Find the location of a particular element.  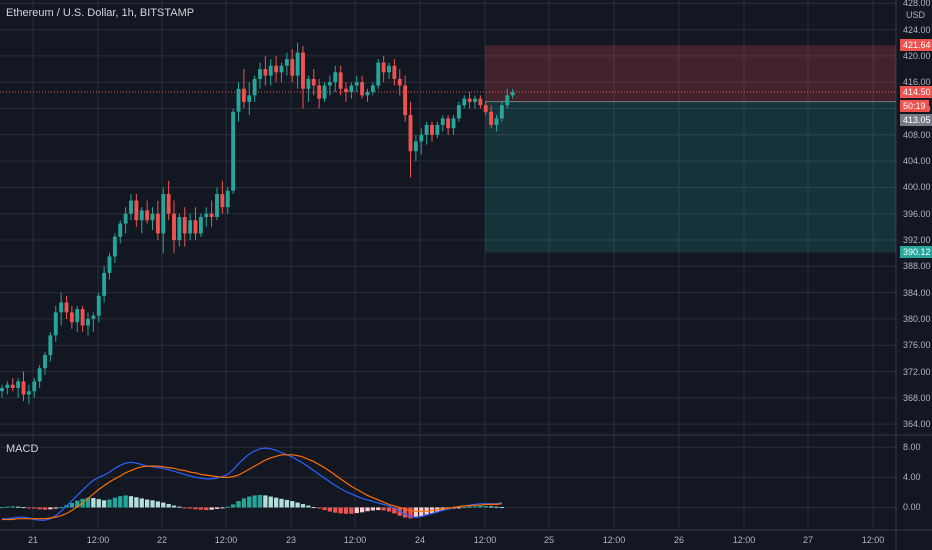

macd-histogram-bar is located at coordinates (244, 503).